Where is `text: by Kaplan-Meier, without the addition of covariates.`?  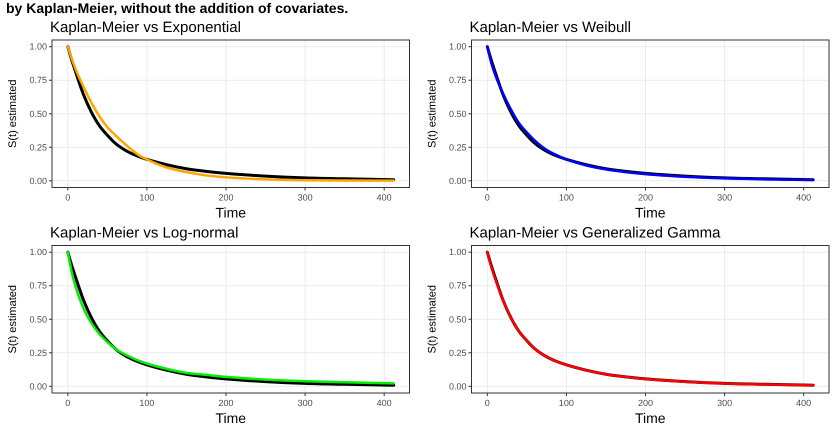
text: by Kaplan-Meier, without the addition of covariates. is located at coordinates (177, 8).